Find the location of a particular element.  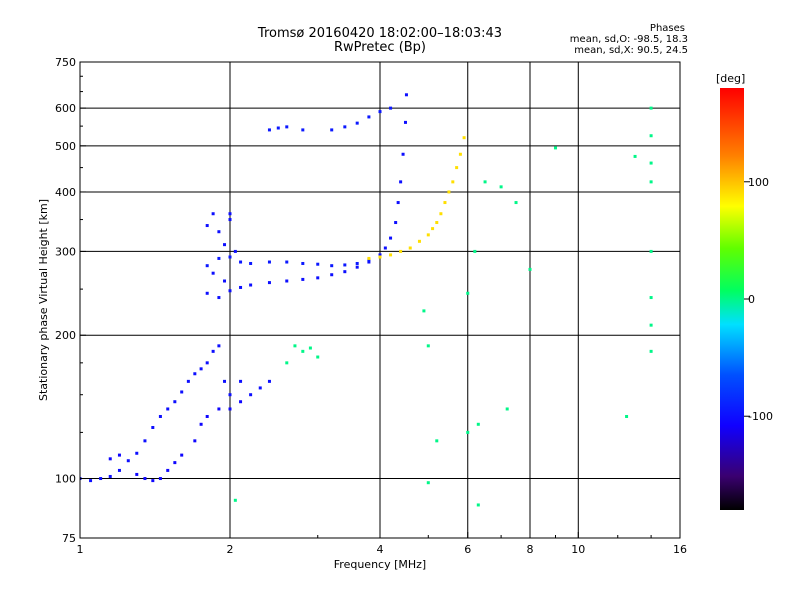

phase-stats-label: Phases is located at coordinates (667, 28).